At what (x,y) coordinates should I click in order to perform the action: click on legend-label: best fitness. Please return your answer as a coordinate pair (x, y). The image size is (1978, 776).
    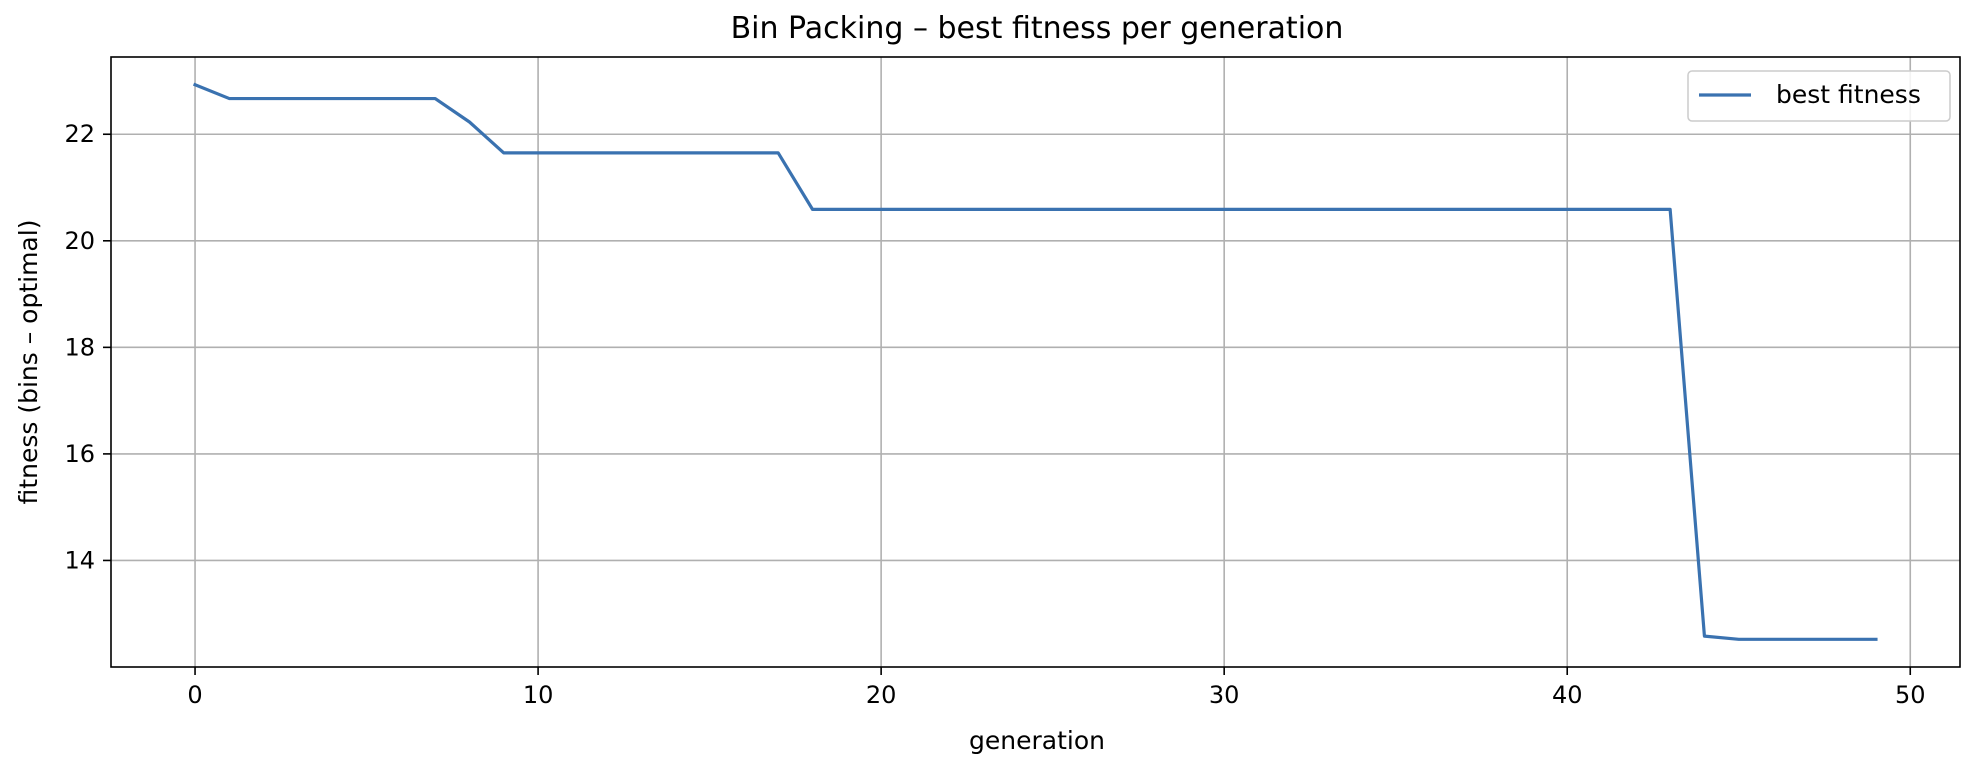
    Looking at the image, I should click on (1848, 94).